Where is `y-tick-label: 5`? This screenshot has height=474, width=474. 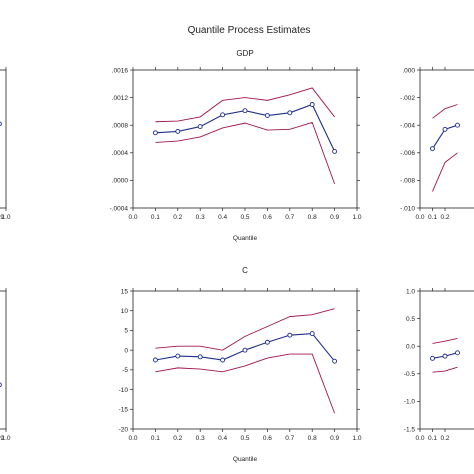 y-tick-label: 5 is located at coordinates (126, 331).